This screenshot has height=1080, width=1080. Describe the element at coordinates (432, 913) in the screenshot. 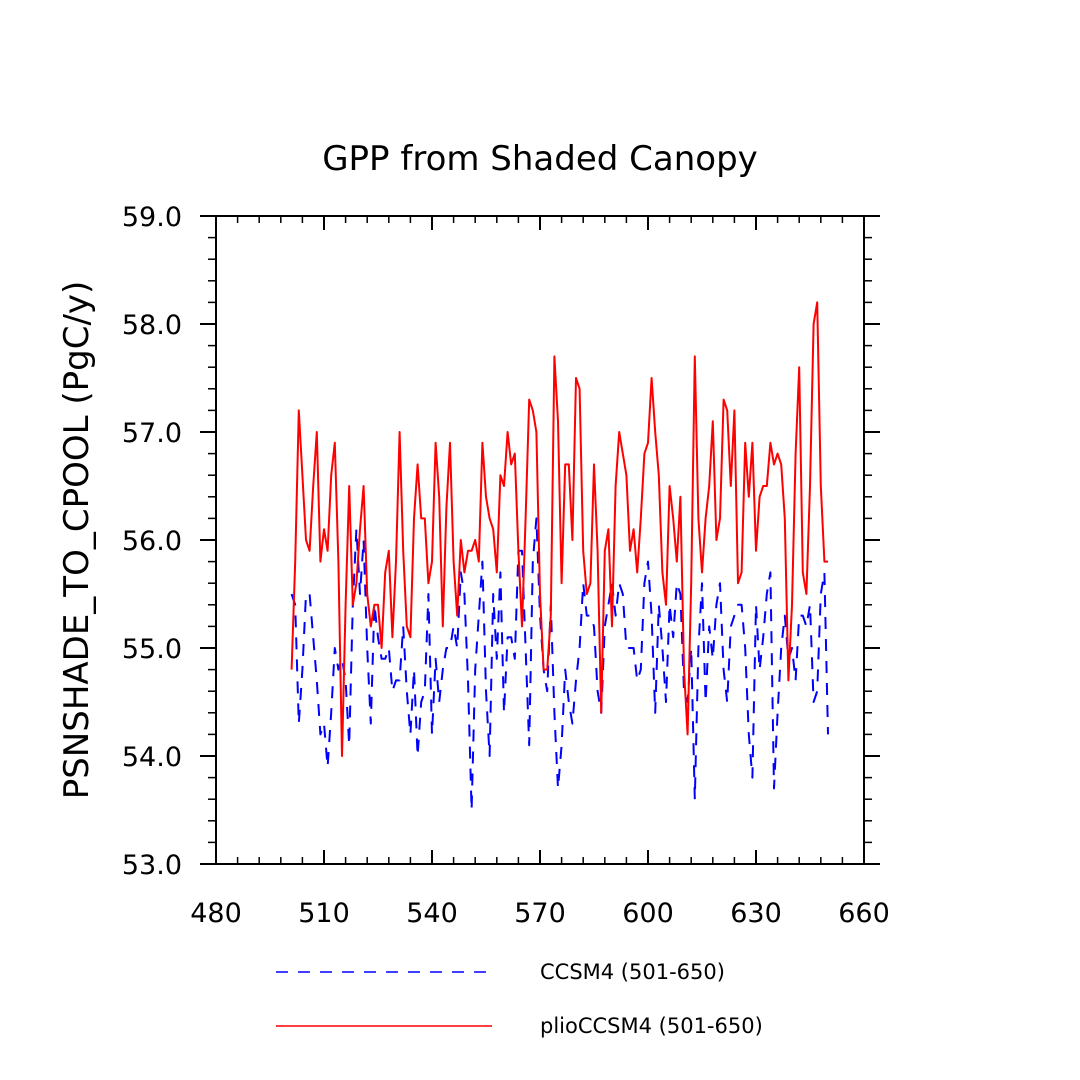

I see `x-tick-label: 540` at that location.